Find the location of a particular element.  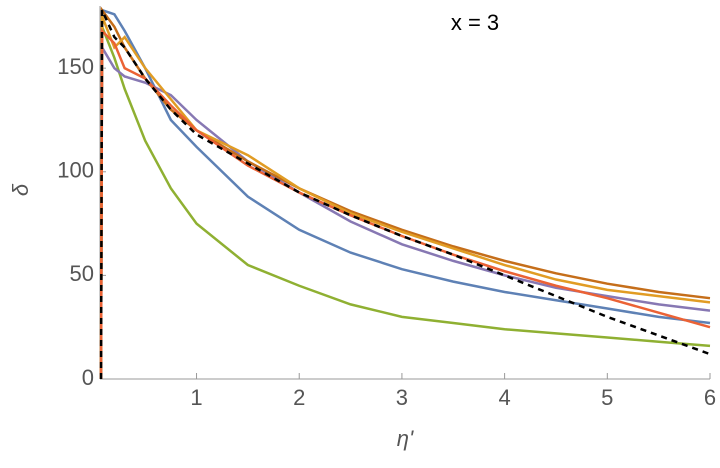

x-tick-label: 5 is located at coordinates (607, 397).